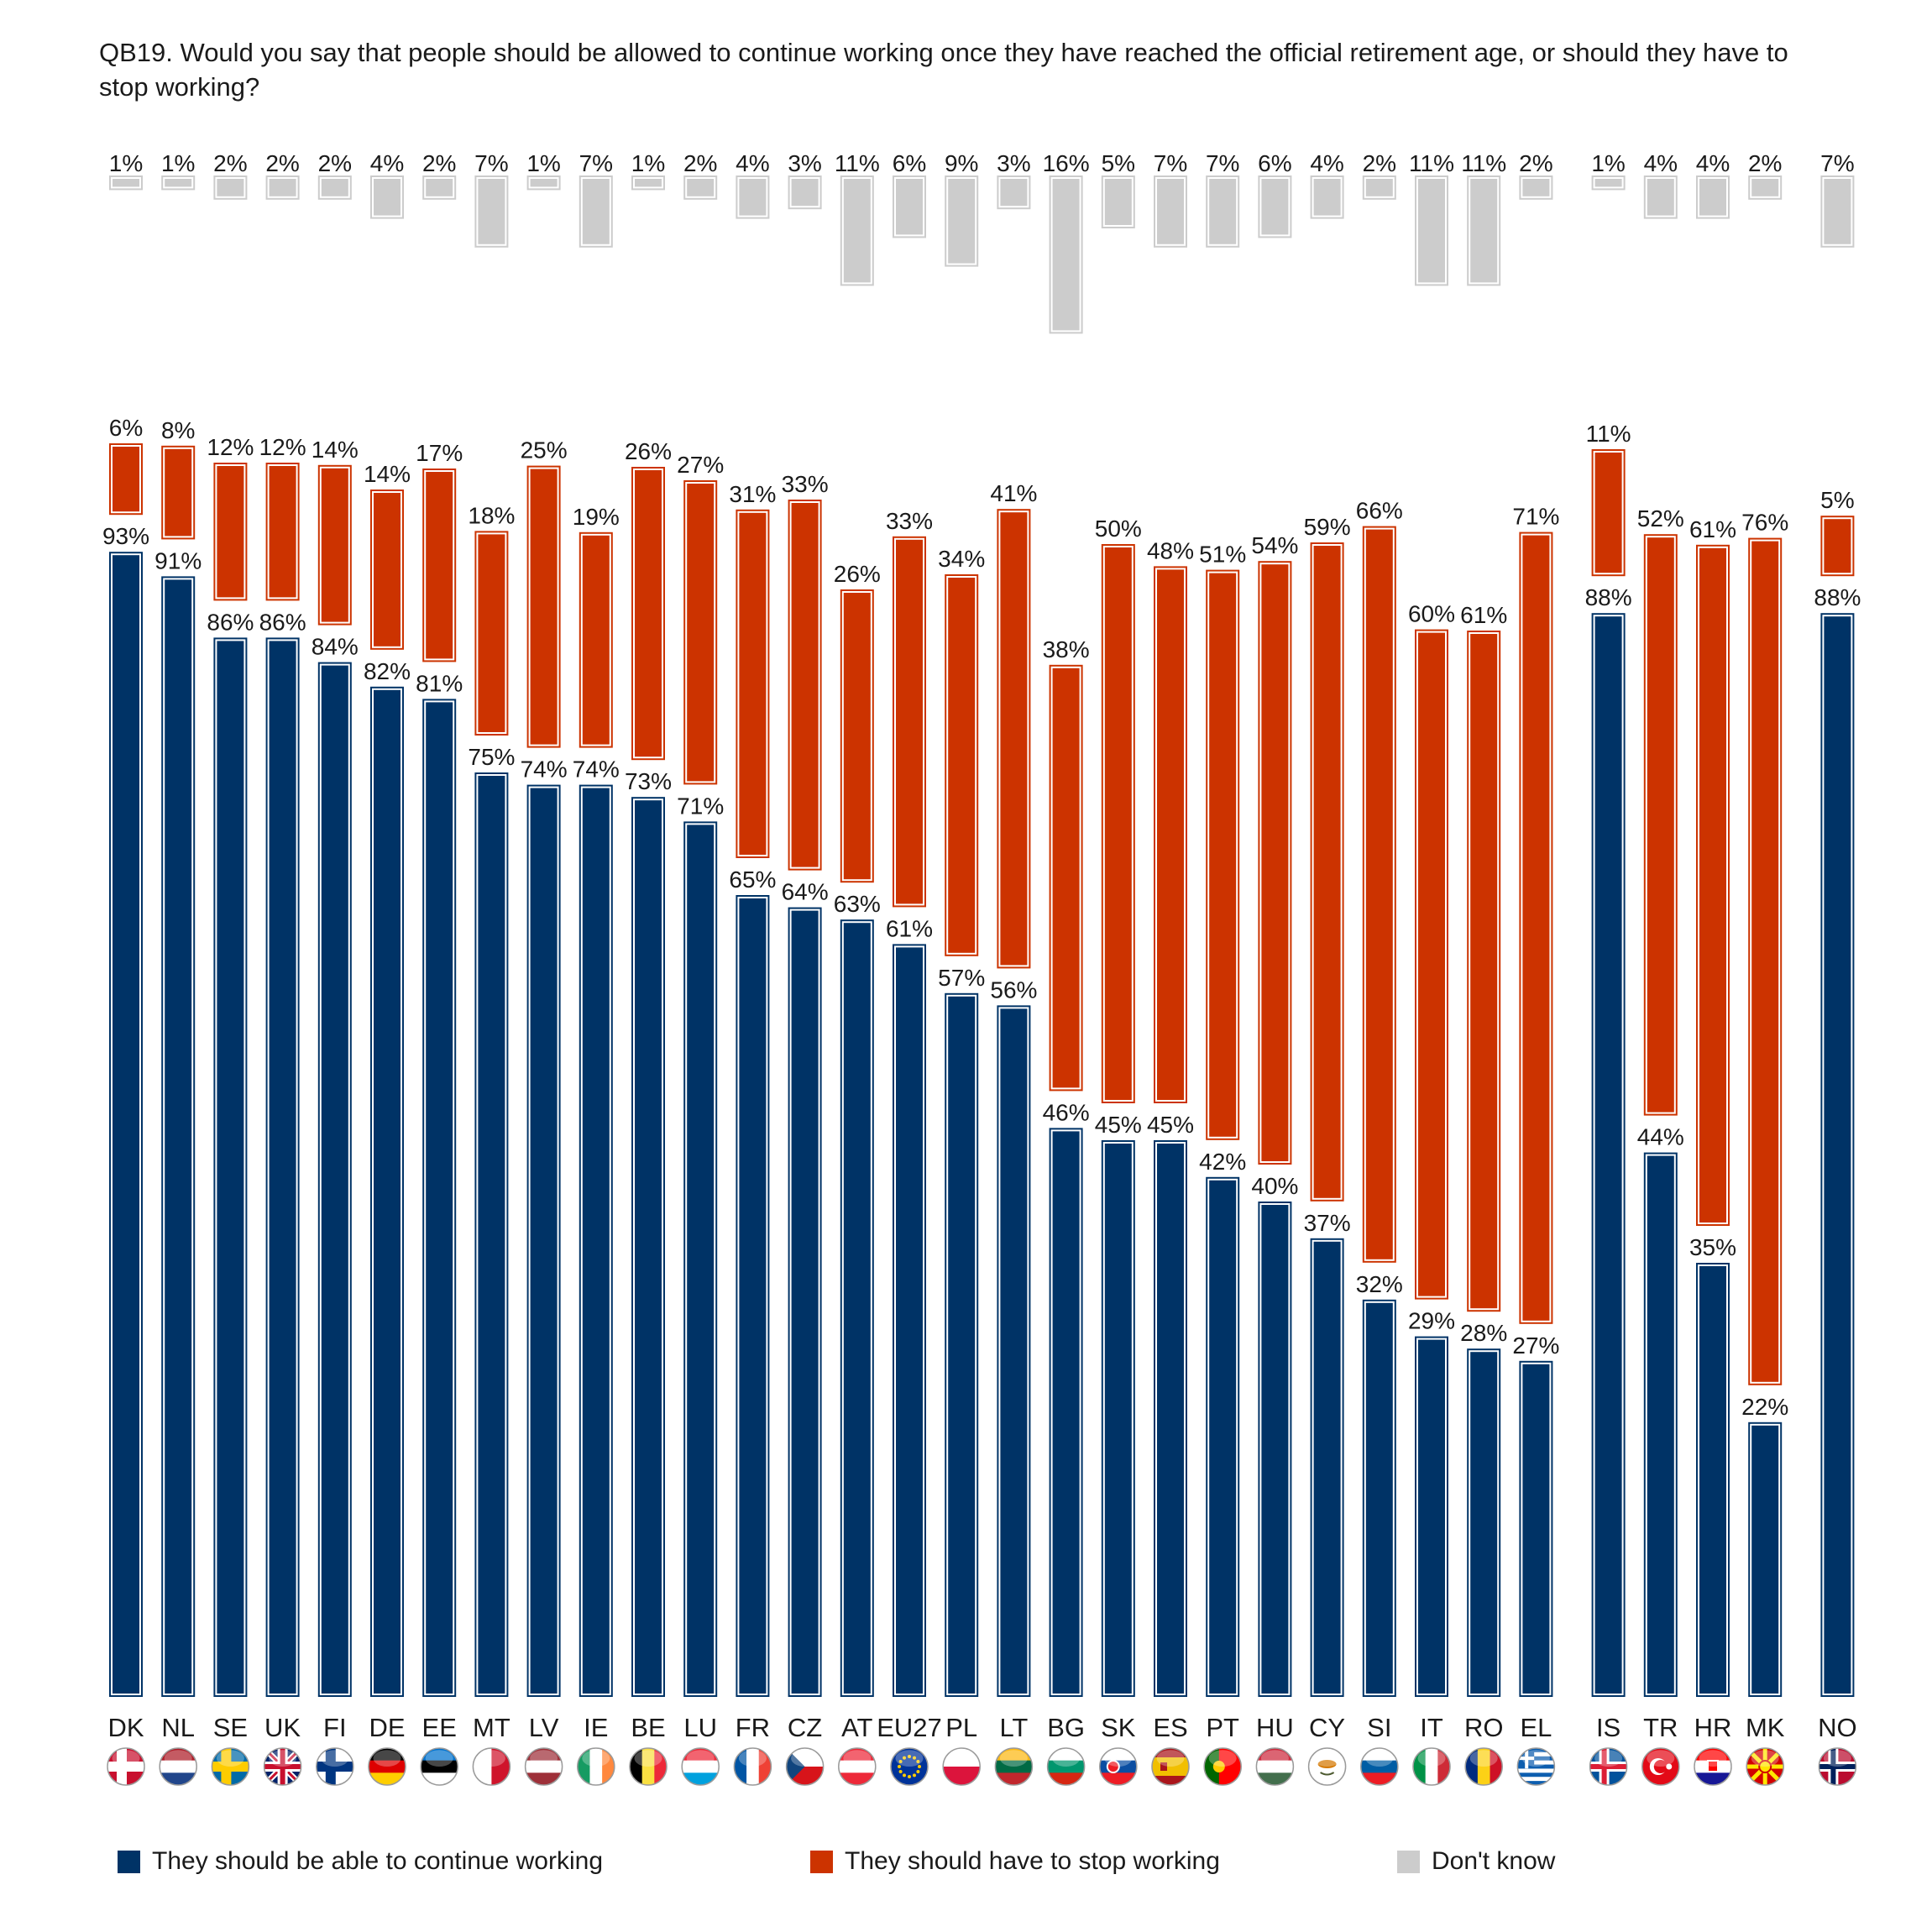 This screenshot has width=1932, height=1932. I want to click on bar-stop-ie-fill, so click(596, 640).